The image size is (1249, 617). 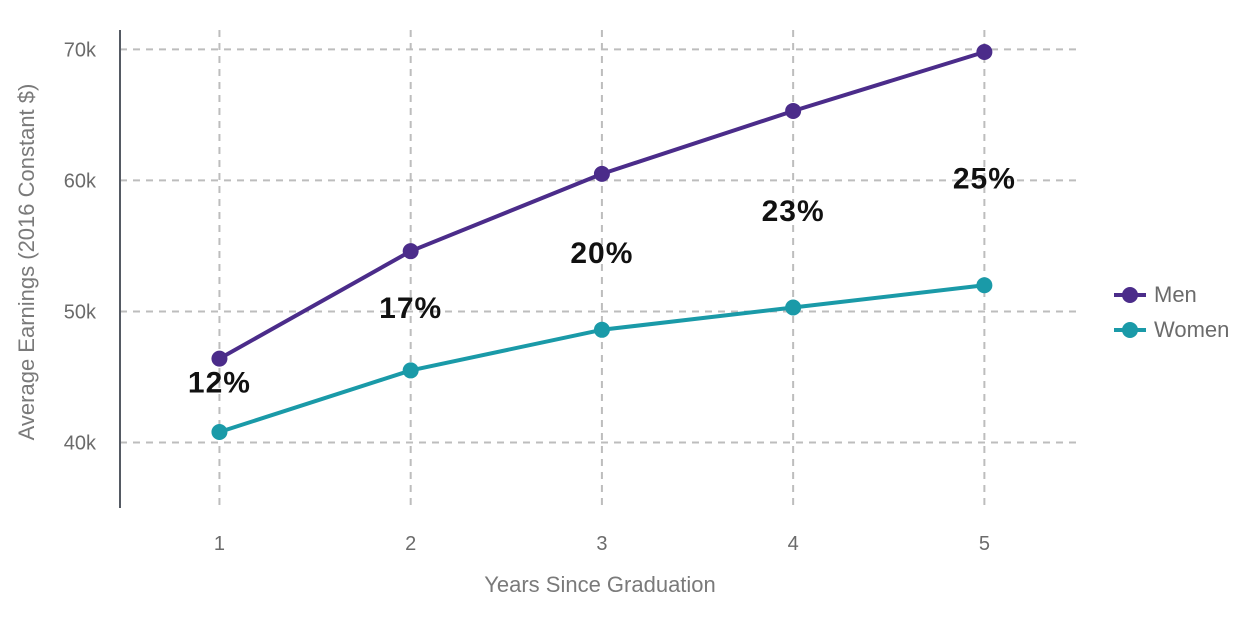 What do you see at coordinates (219, 383) in the screenshot?
I see `gap-label: 12%` at bounding box center [219, 383].